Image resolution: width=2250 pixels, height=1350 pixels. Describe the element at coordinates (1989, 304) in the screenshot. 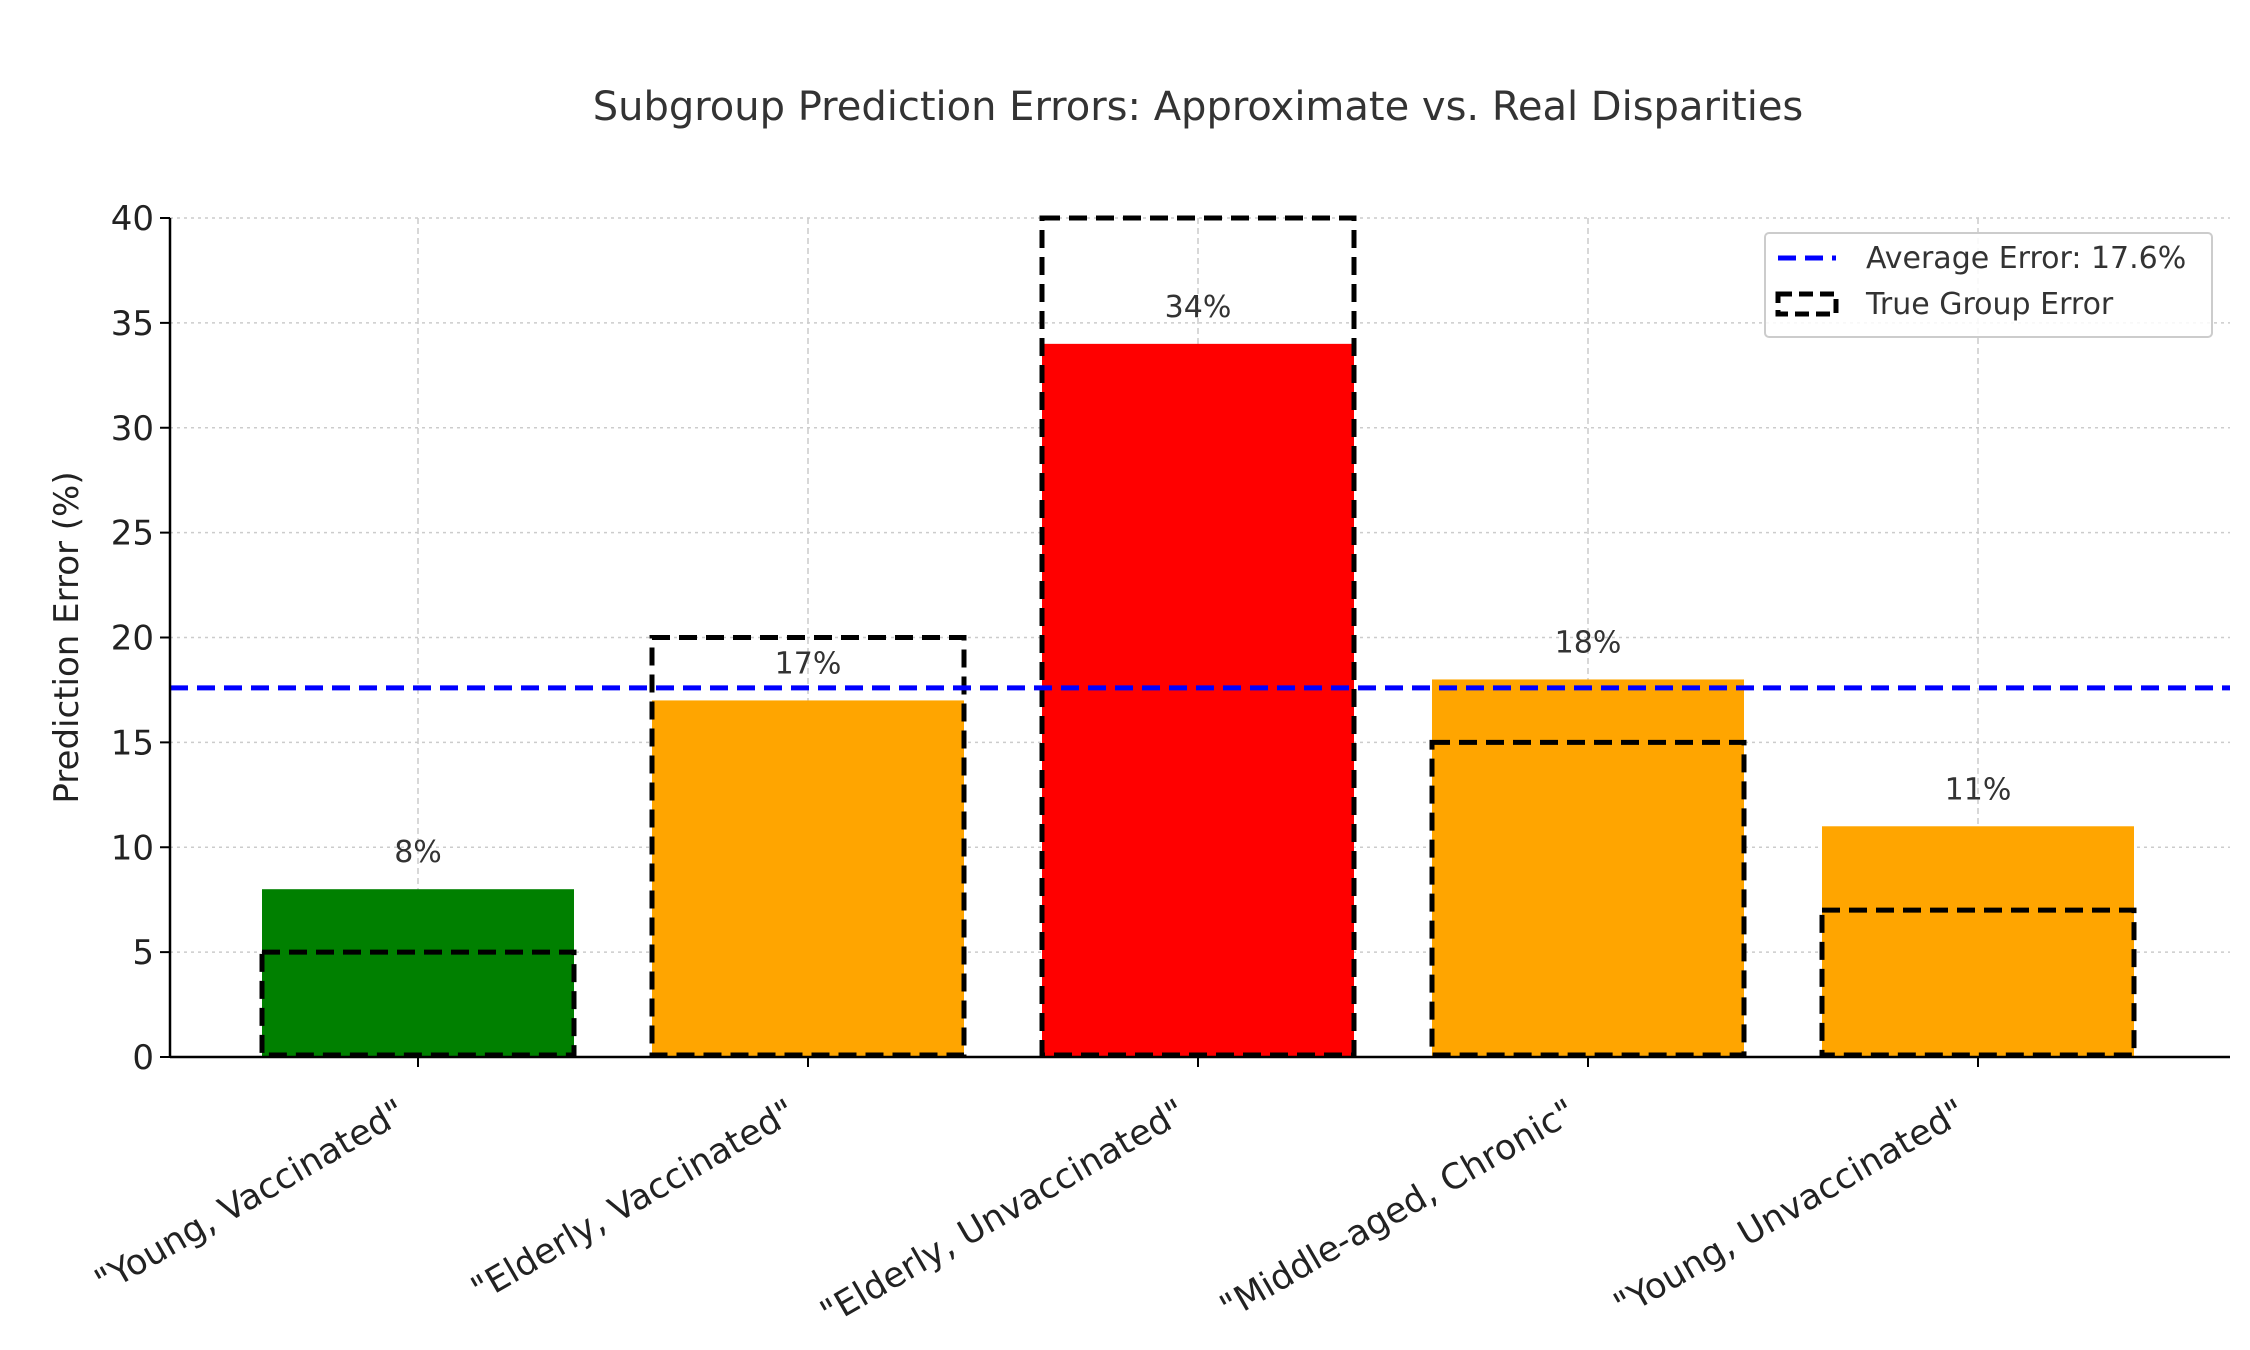

I see `legend-true-label: True Group Error` at that location.